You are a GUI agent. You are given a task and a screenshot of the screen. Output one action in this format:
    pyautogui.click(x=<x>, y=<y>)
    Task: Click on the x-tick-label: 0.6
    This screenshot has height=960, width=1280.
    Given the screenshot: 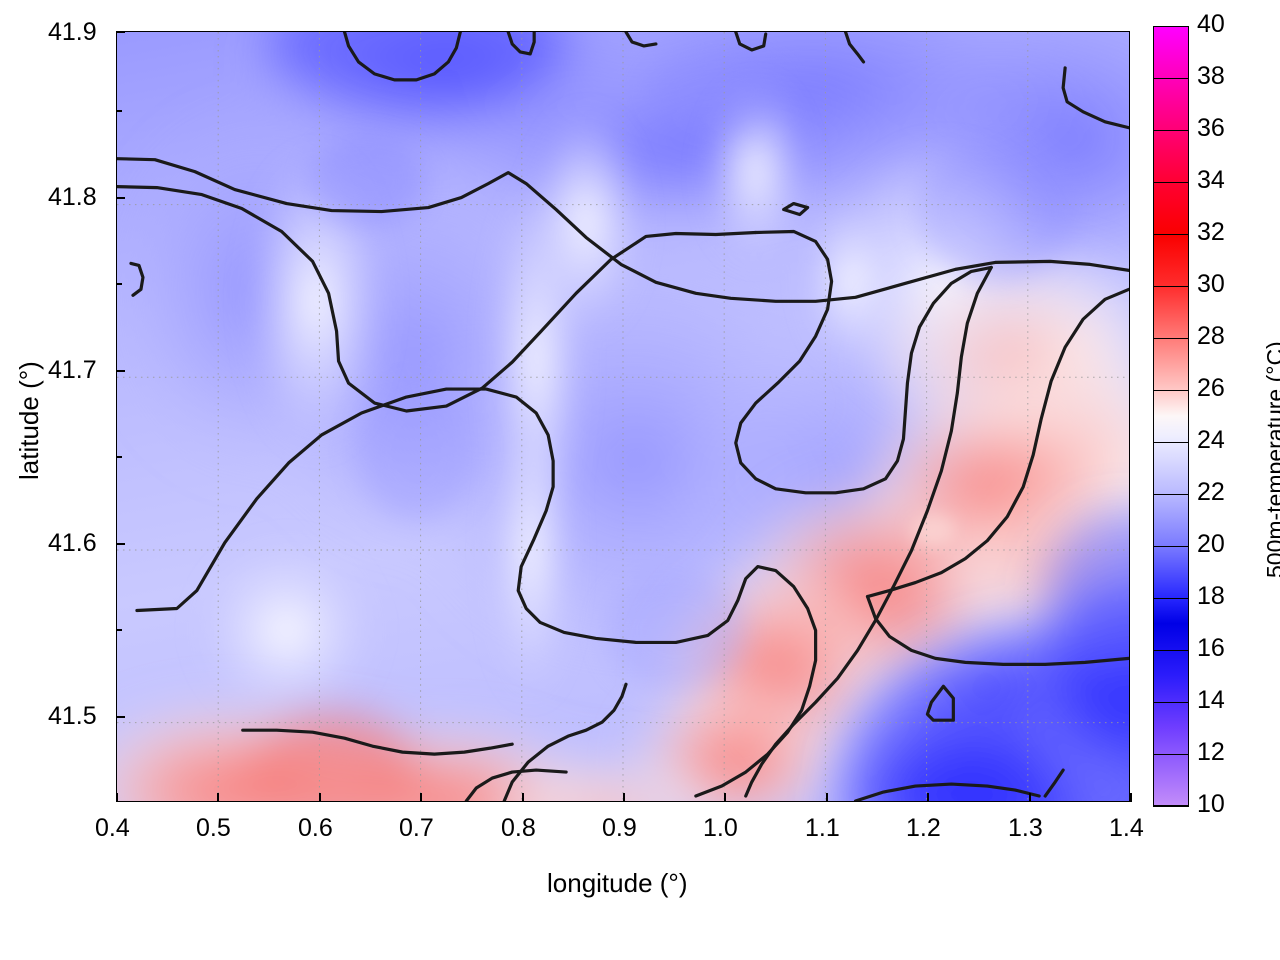 What is the action you would take?
    pyautogui.click(x=315, y=828)
    